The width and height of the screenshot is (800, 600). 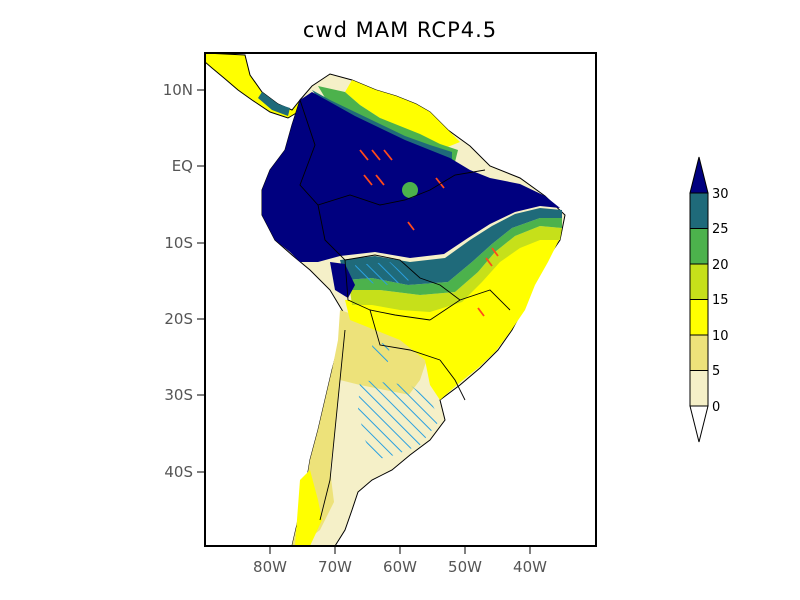 I want to click on lon-label-80w: 80W, so click(x=270, y=567).